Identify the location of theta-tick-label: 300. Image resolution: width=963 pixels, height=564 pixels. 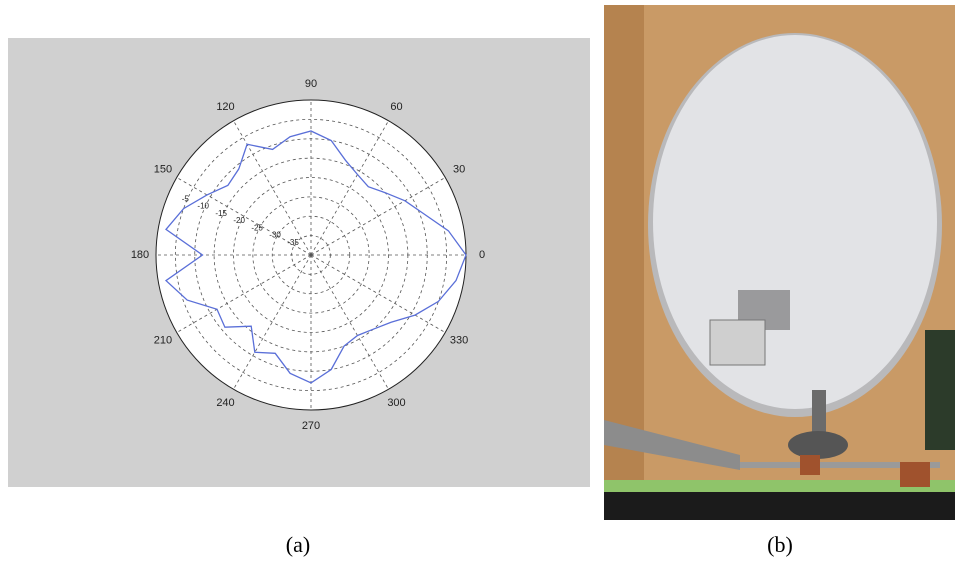
(396, 403).